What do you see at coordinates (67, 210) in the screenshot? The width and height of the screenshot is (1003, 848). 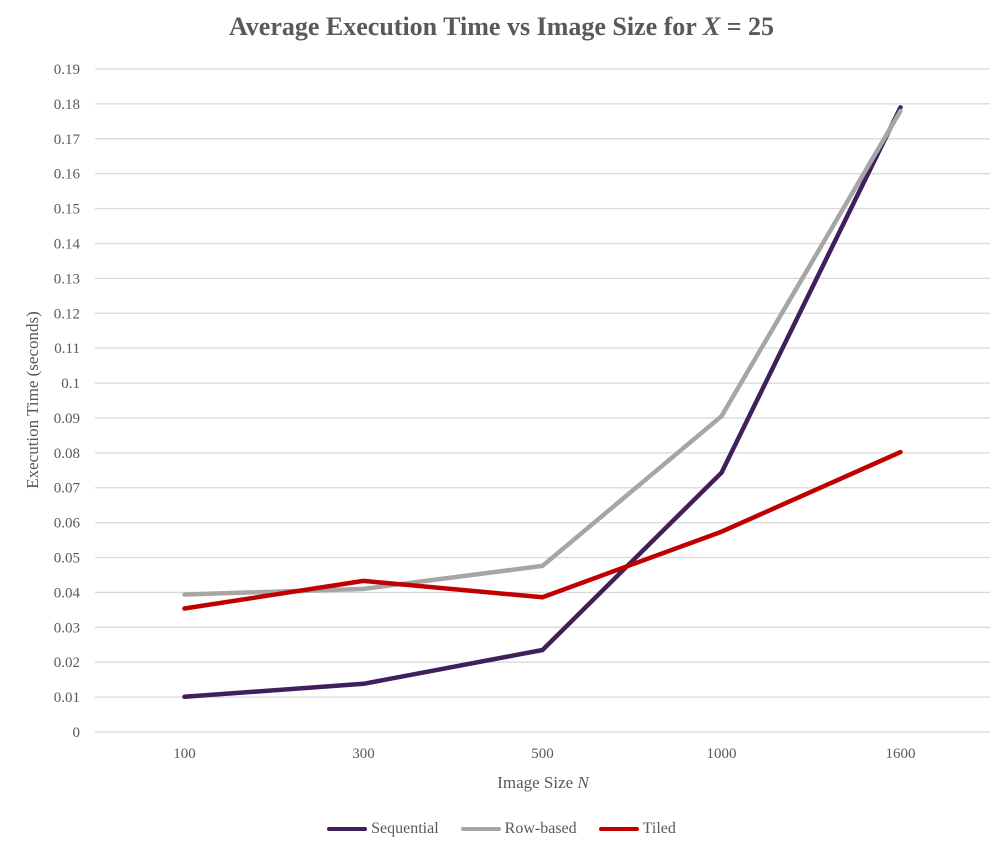 I see `y-tick-label: 0.15` at bounding box center [67, 210].